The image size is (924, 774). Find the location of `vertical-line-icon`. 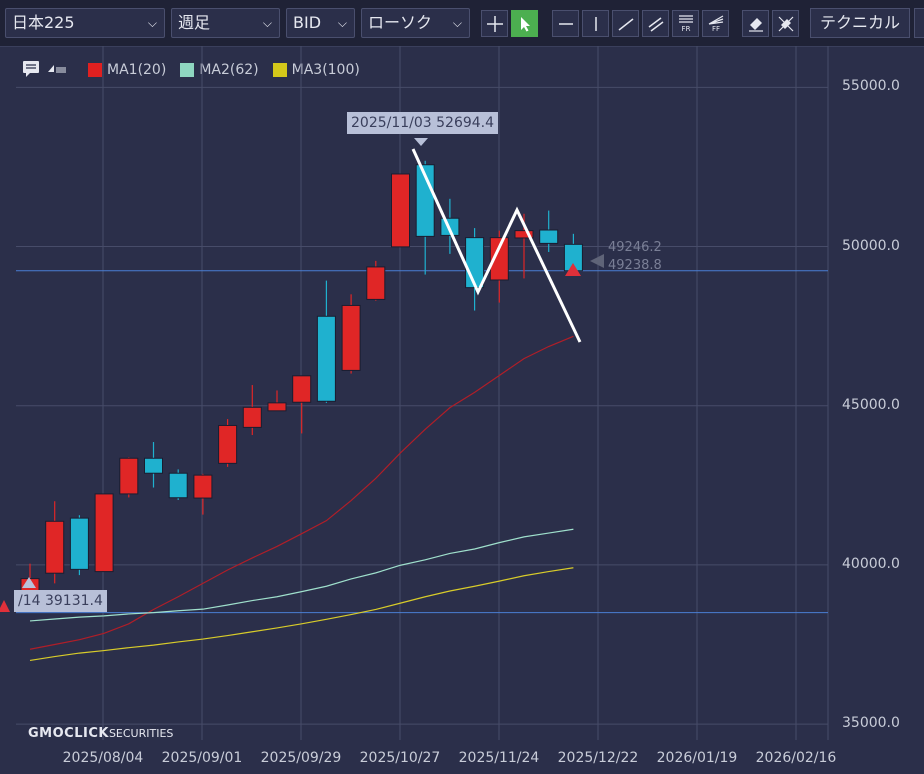

vertical-line-icon is located at coordinates (595, 24).